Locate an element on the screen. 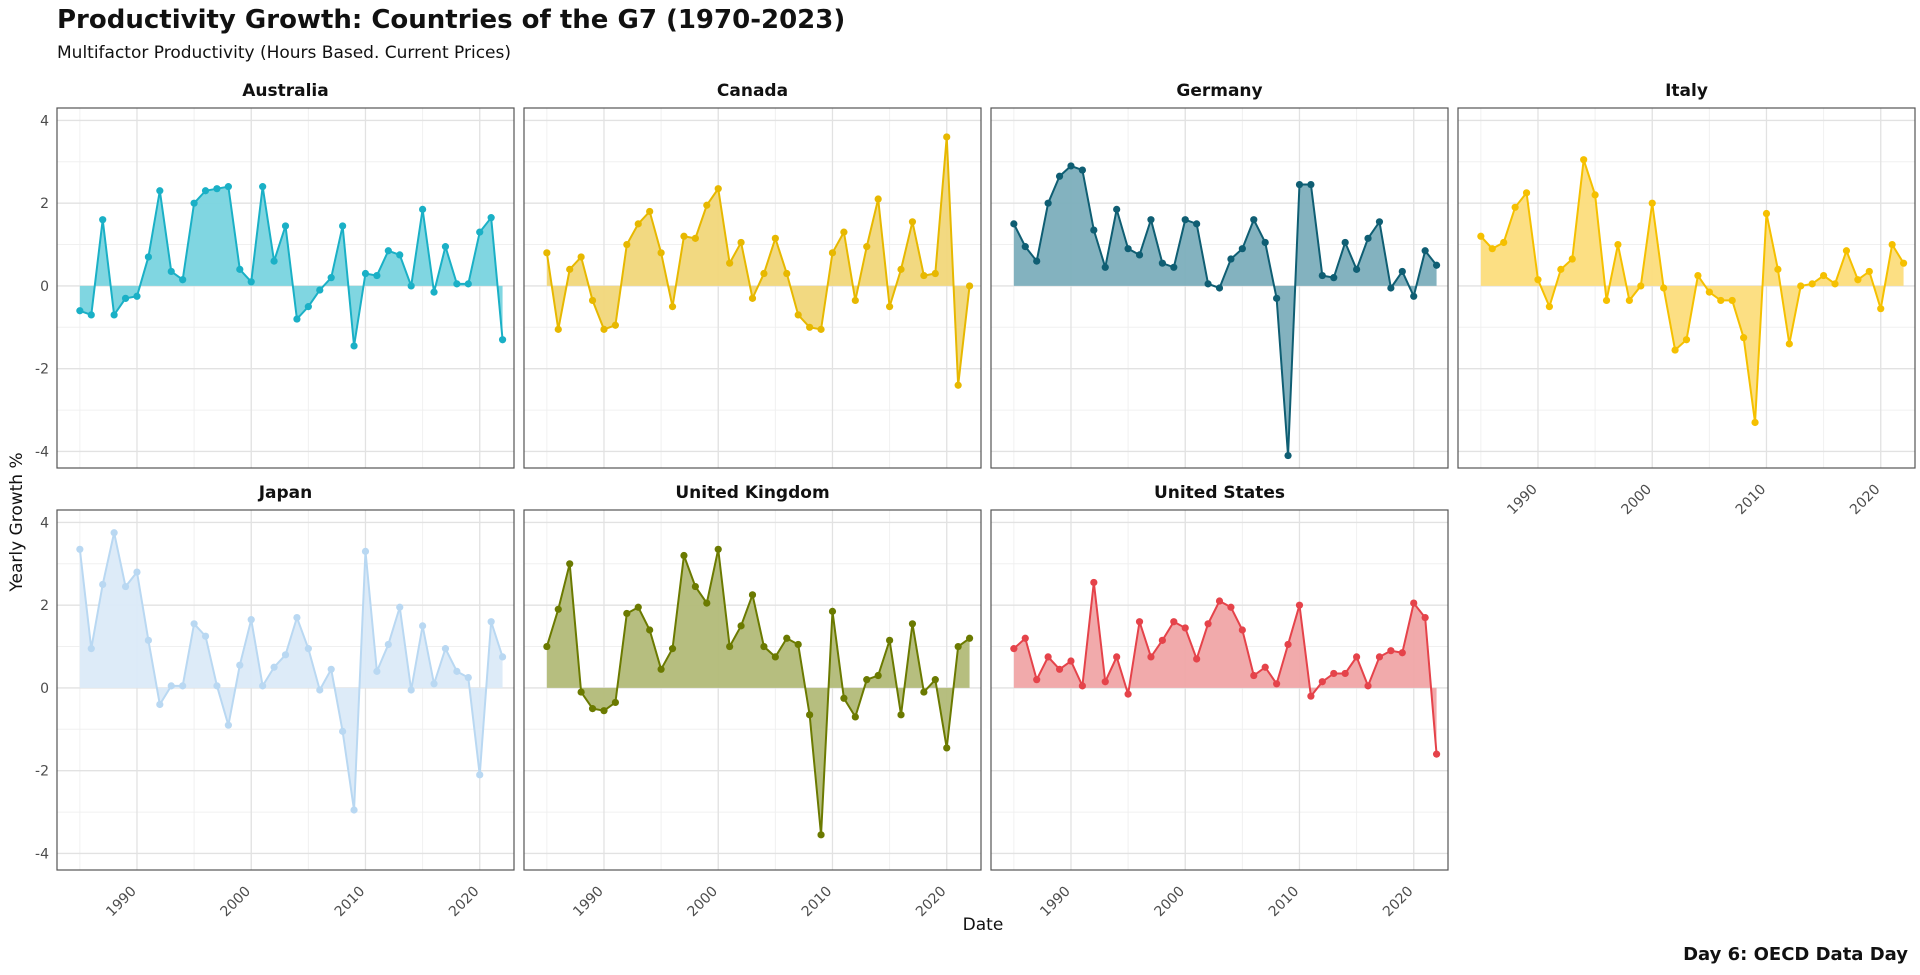  facet-title: Australia is located at coordinates (285, 91).